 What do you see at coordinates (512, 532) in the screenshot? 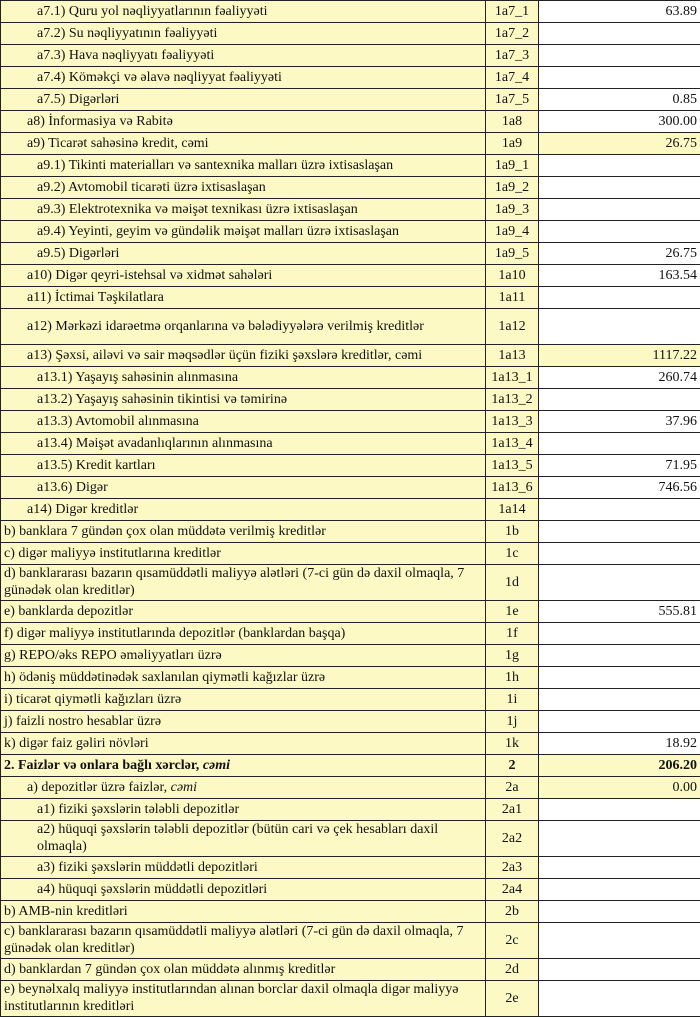
I see `row-code: 1b` at bounding box center [512, 532].